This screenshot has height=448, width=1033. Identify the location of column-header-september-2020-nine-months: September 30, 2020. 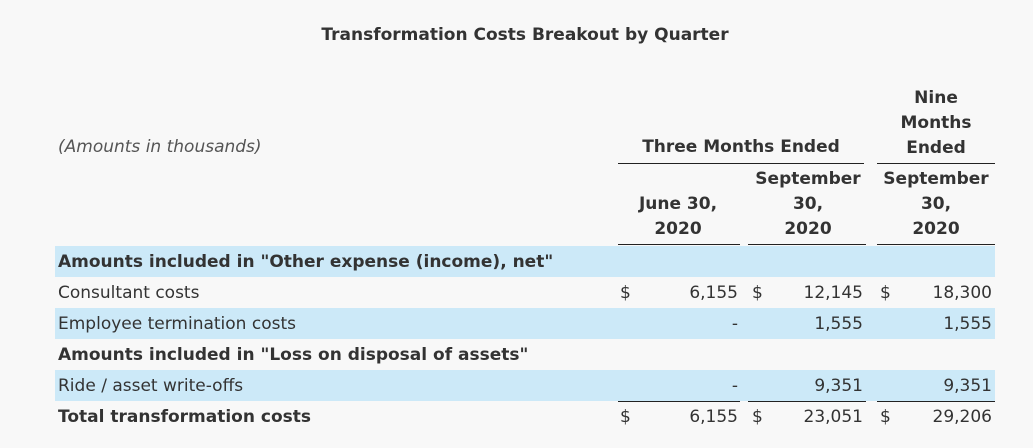
(936, 204).